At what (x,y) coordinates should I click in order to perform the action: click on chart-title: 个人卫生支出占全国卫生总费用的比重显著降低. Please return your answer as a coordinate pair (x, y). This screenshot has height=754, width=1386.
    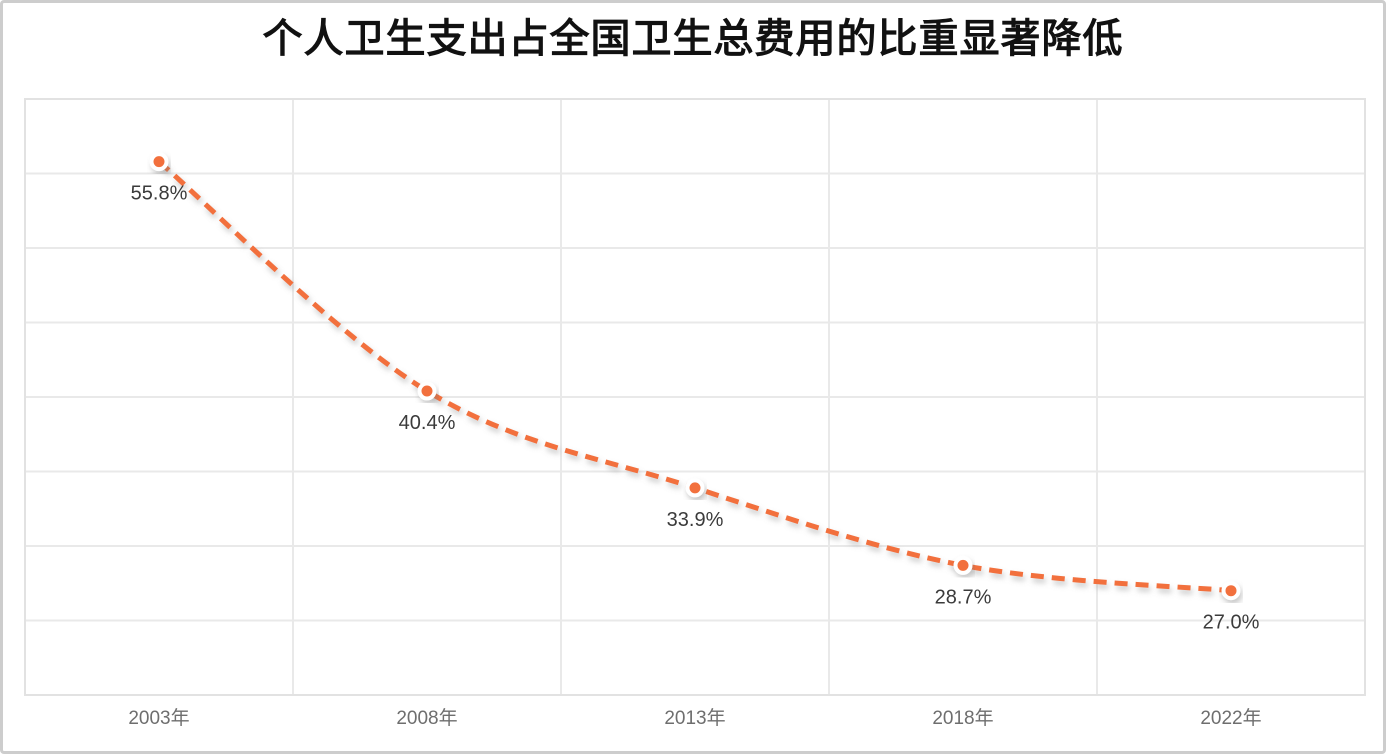
    Looking at the image, I should click on (693, 39).